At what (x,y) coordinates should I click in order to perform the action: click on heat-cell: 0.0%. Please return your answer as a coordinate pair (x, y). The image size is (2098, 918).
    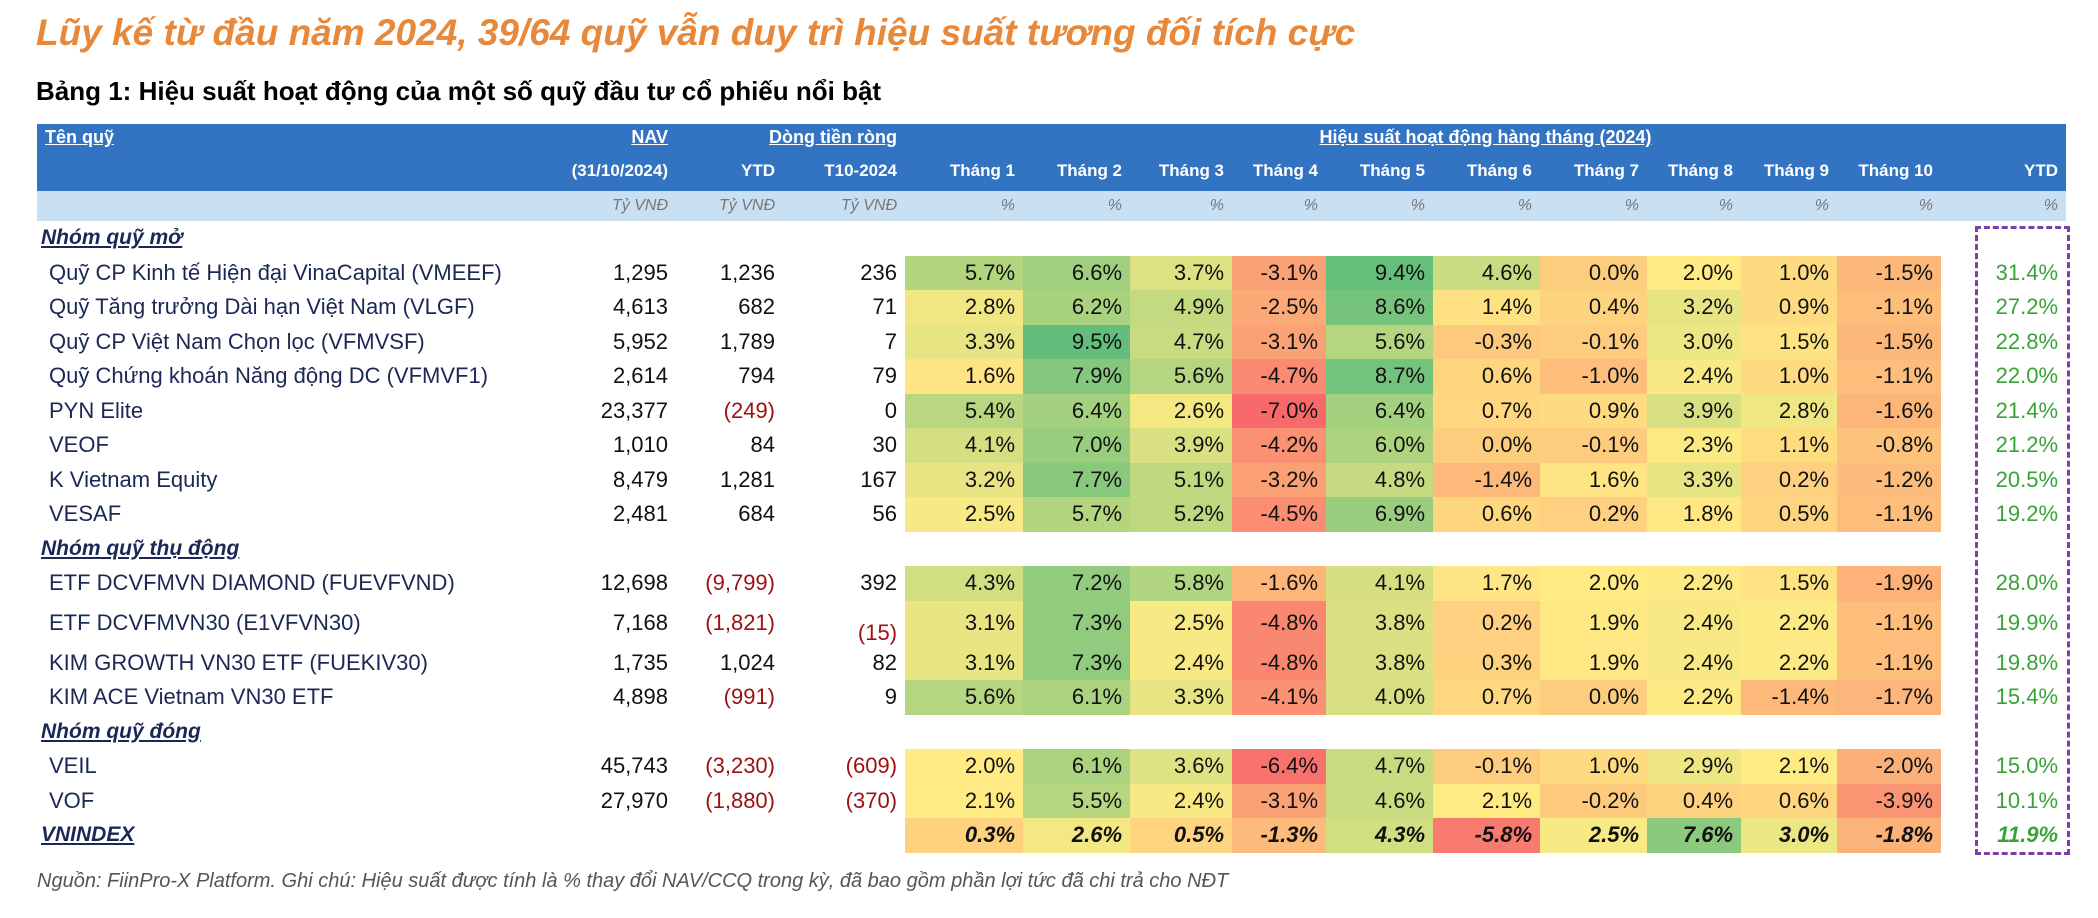
    Looking at the image, I should click on (1487, 445).